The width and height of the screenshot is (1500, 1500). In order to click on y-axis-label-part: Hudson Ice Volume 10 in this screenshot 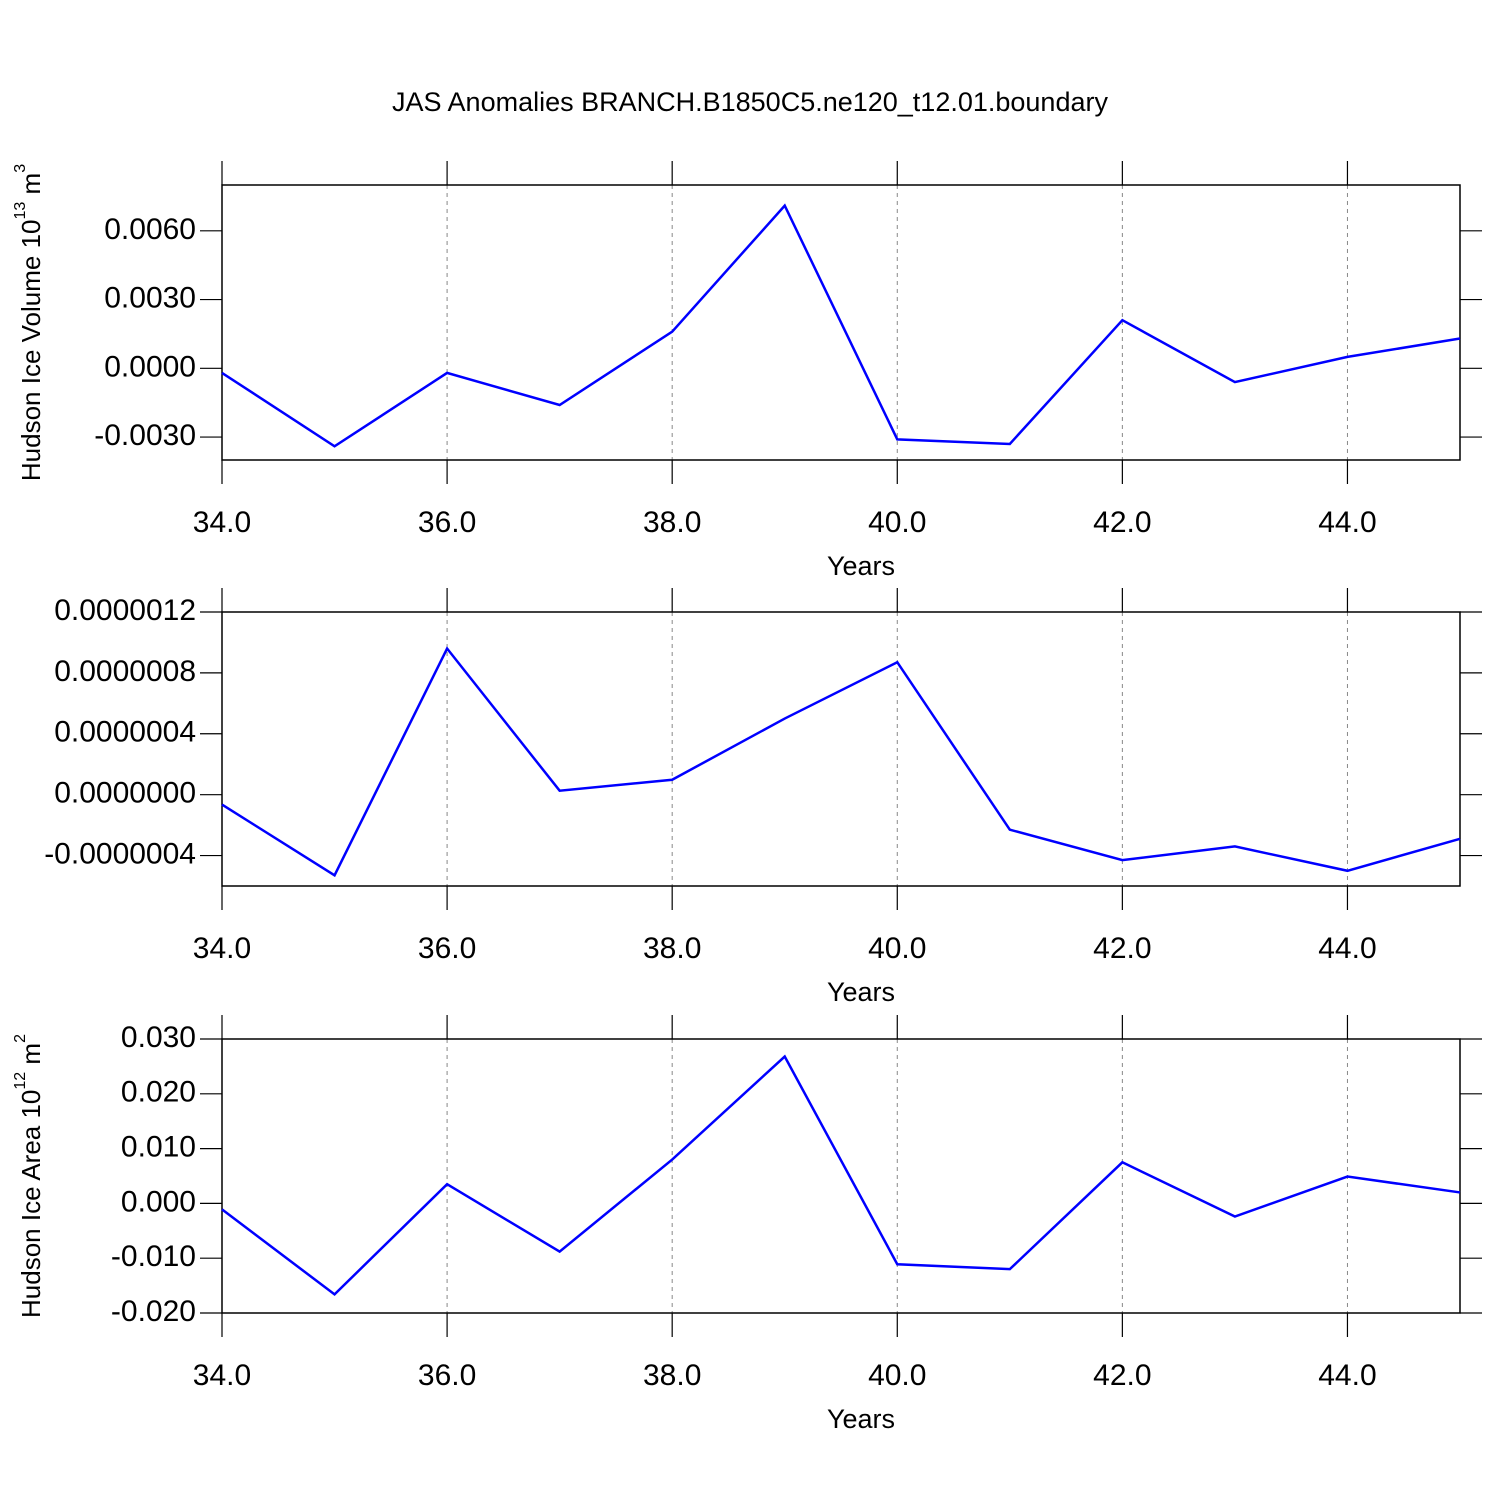, I will do `click(31, 350)`.